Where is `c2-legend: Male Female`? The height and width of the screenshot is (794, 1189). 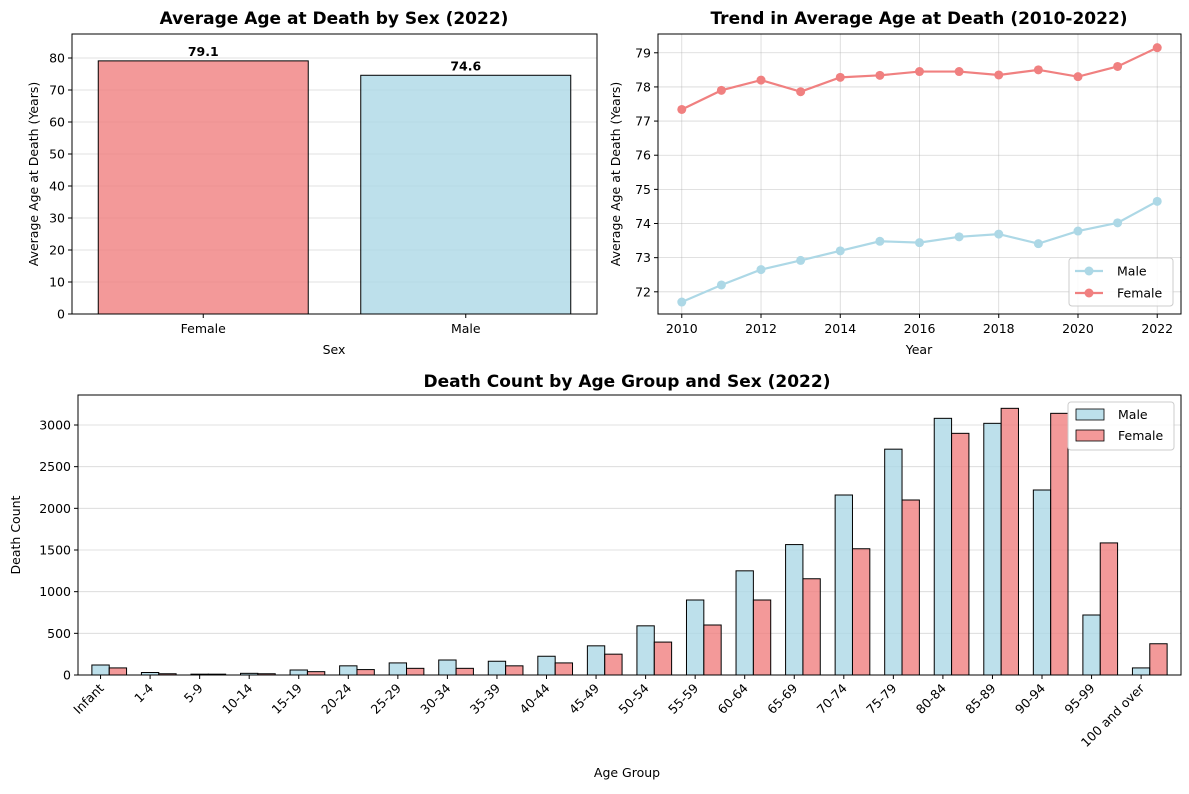
c2-legend: Male Female is located at coordinates (1121, 282).